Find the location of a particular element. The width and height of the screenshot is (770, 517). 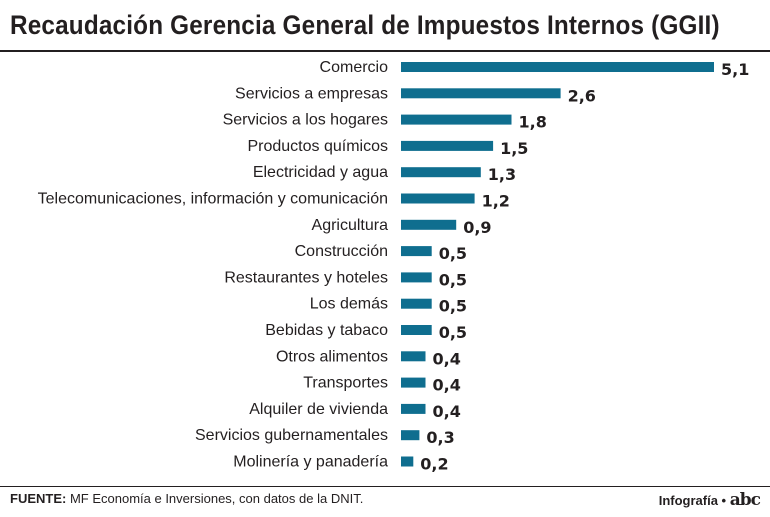

credit: Infografía • abc is located at coordinates (709, 500).